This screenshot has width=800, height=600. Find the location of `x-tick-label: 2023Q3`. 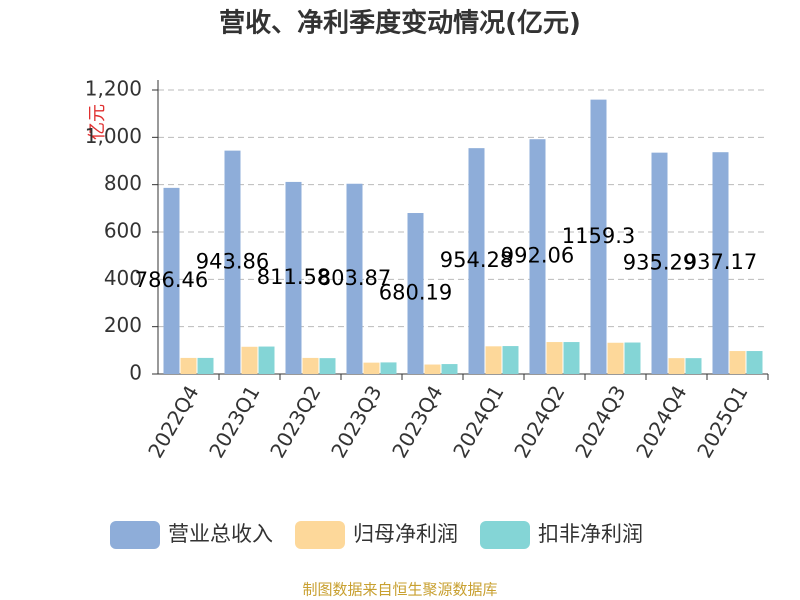

x-tick-label: 2023Q3 is located at coordinates (356, 421).